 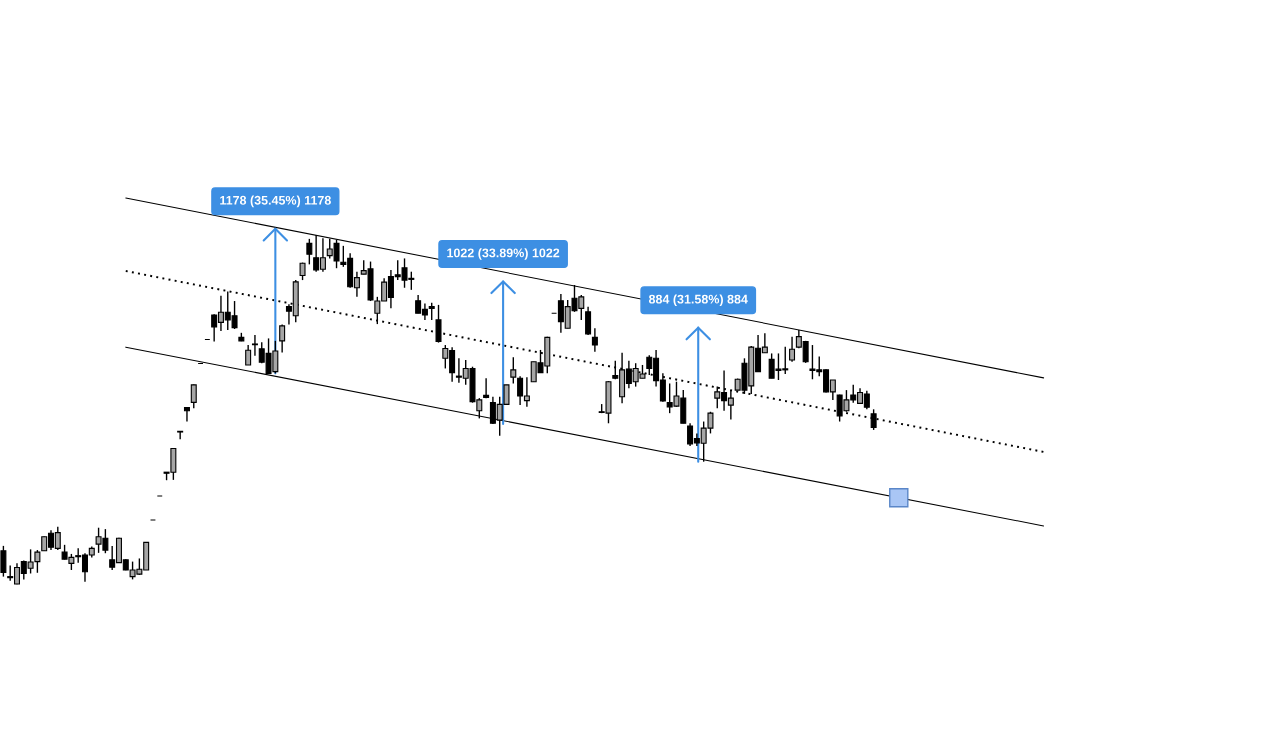 What do you see at coordinates (698, 300) in the screenshot?
I see `annotation: 884 (31.58%) 884` at bounding box center [698, 300].